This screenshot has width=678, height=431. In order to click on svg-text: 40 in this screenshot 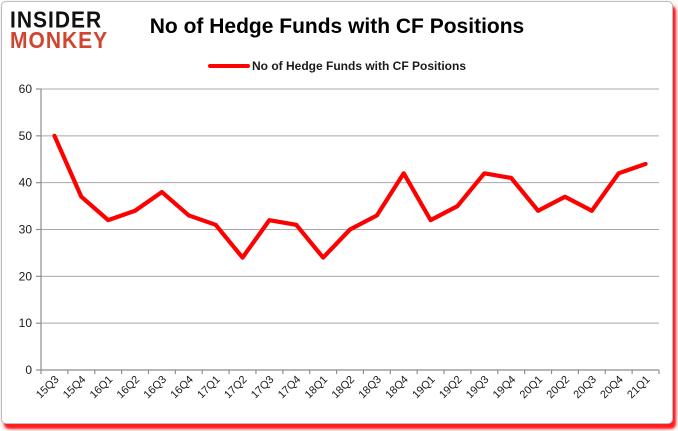, I will do `click(26, 183)`.